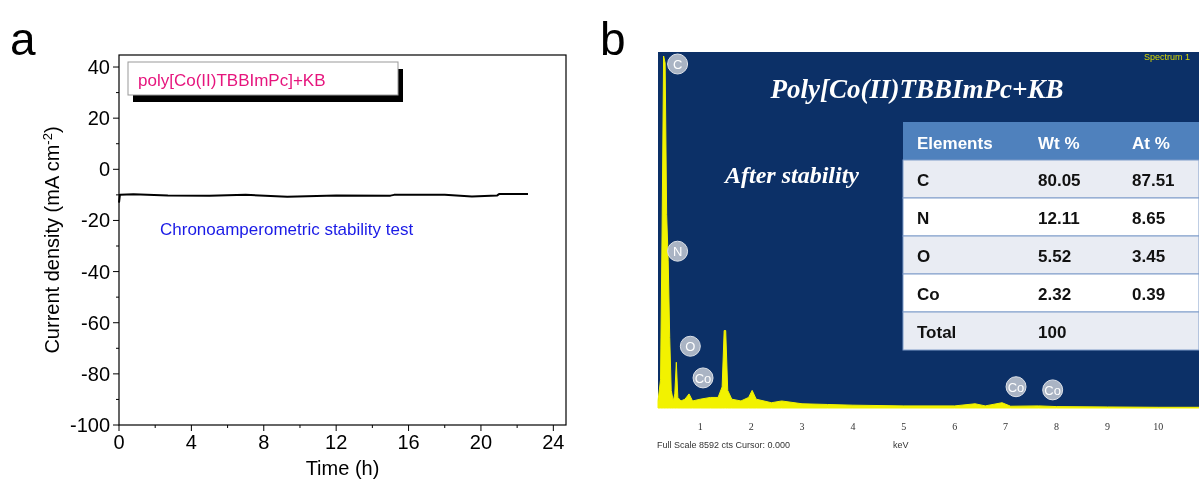 The image size is (1199, 489). Describe the element at coordinates (481, 442) in the screenshot. I see `x-tick-label: 20` at that location.